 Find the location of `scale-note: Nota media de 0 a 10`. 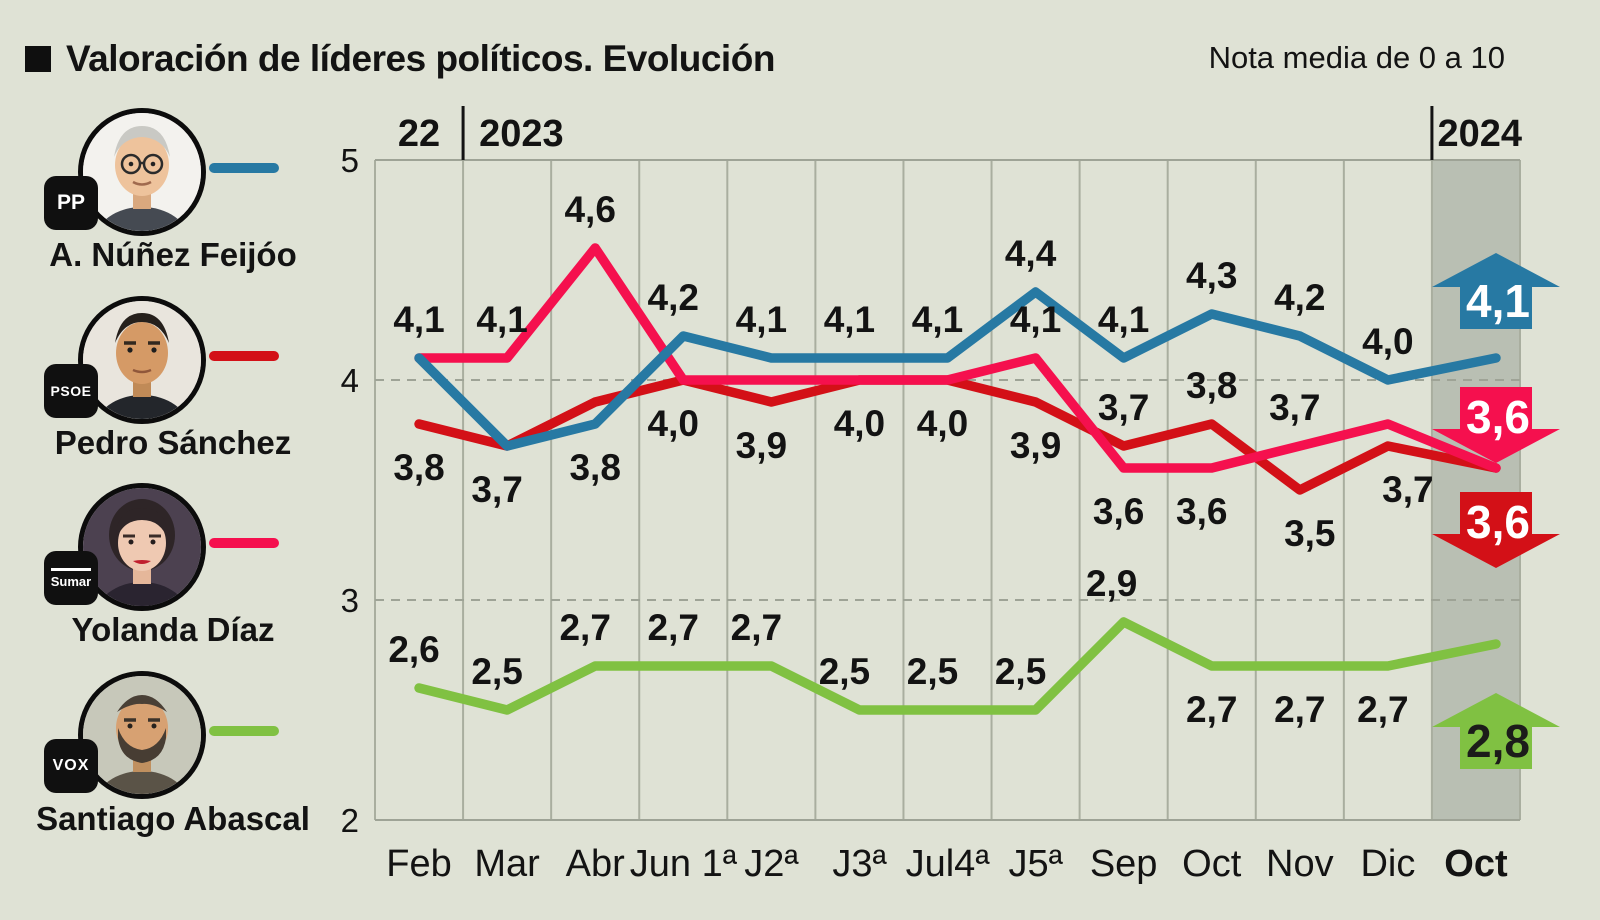

scale-note: Nota media de 0 a 10 is located at coordinates (1356, 57).